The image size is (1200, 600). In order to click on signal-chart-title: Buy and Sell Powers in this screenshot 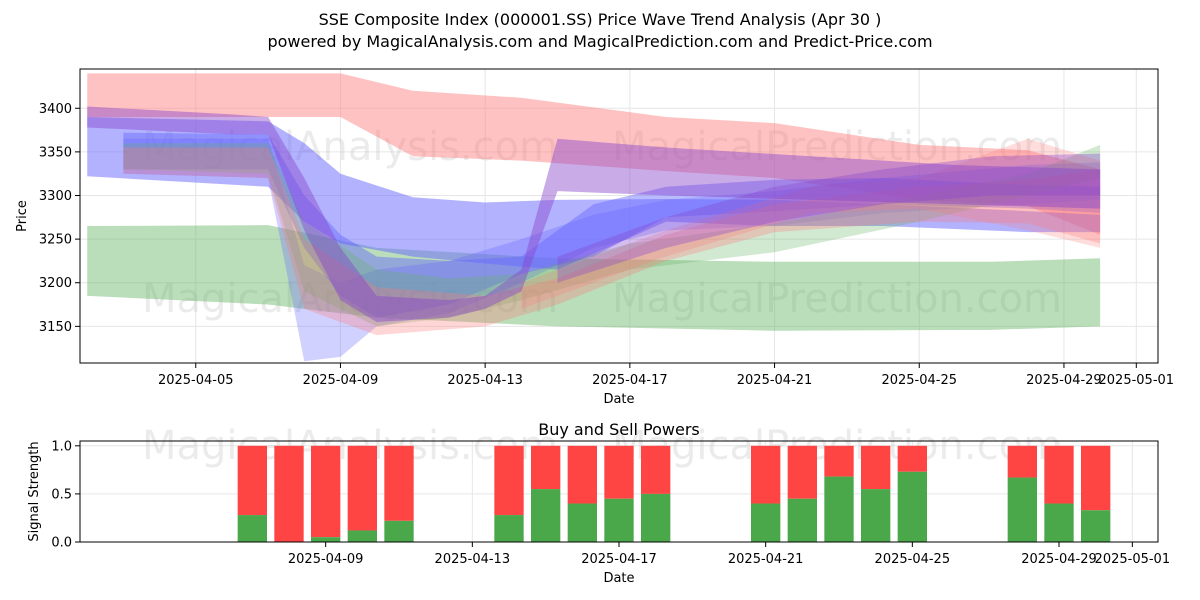, I will do `click(619, 429)`.